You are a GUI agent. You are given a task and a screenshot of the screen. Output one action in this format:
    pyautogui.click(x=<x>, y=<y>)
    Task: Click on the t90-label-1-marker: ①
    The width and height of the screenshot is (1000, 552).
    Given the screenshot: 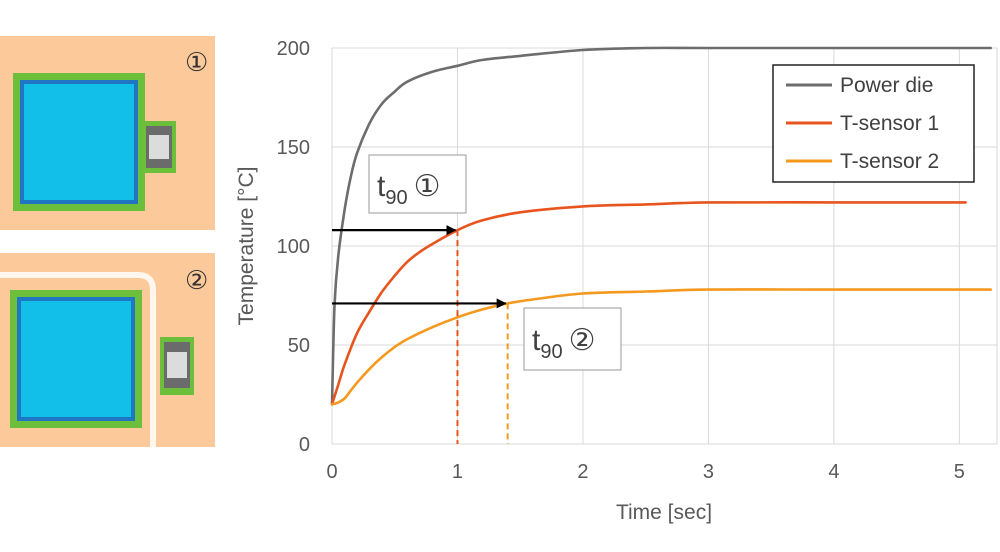 What is the action you would take?
    pyautogui.click(x=427, y=186)
    